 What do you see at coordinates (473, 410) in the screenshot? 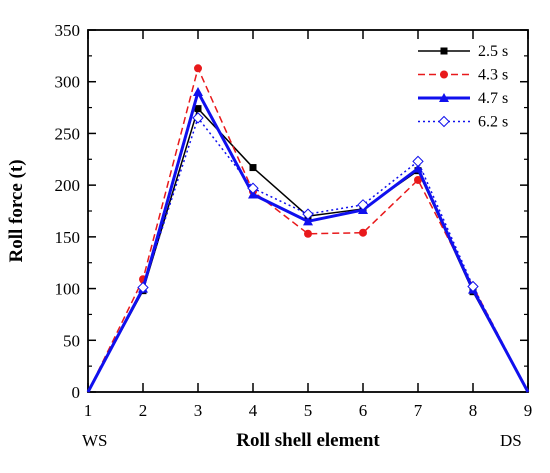
I see `x-tick-label: 8` at bounding box center [473, 410].